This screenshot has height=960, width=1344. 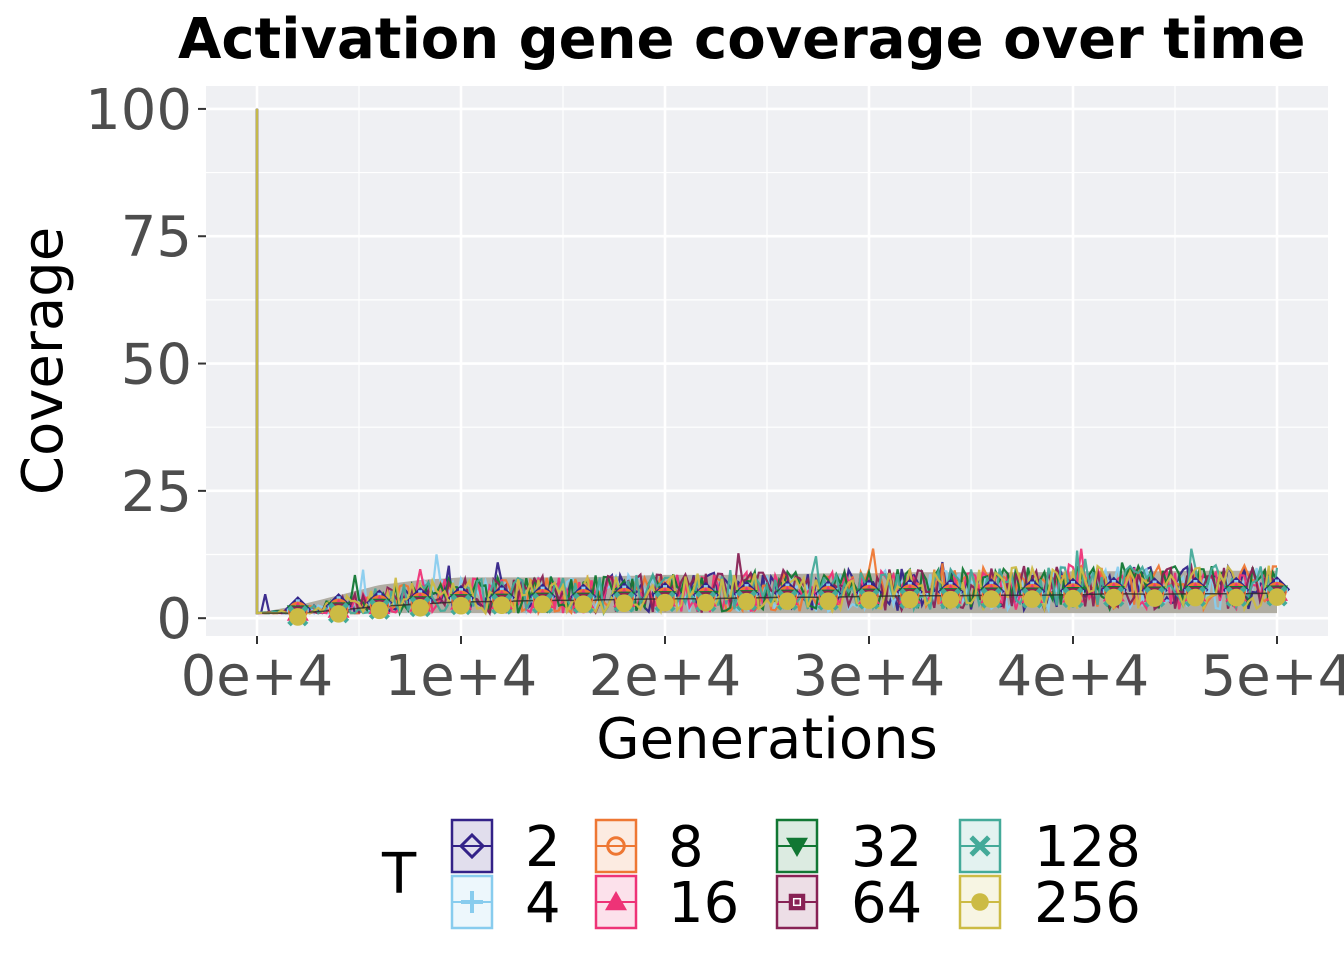 I want to click on marker-square-inner, so click(x=797, y=902).